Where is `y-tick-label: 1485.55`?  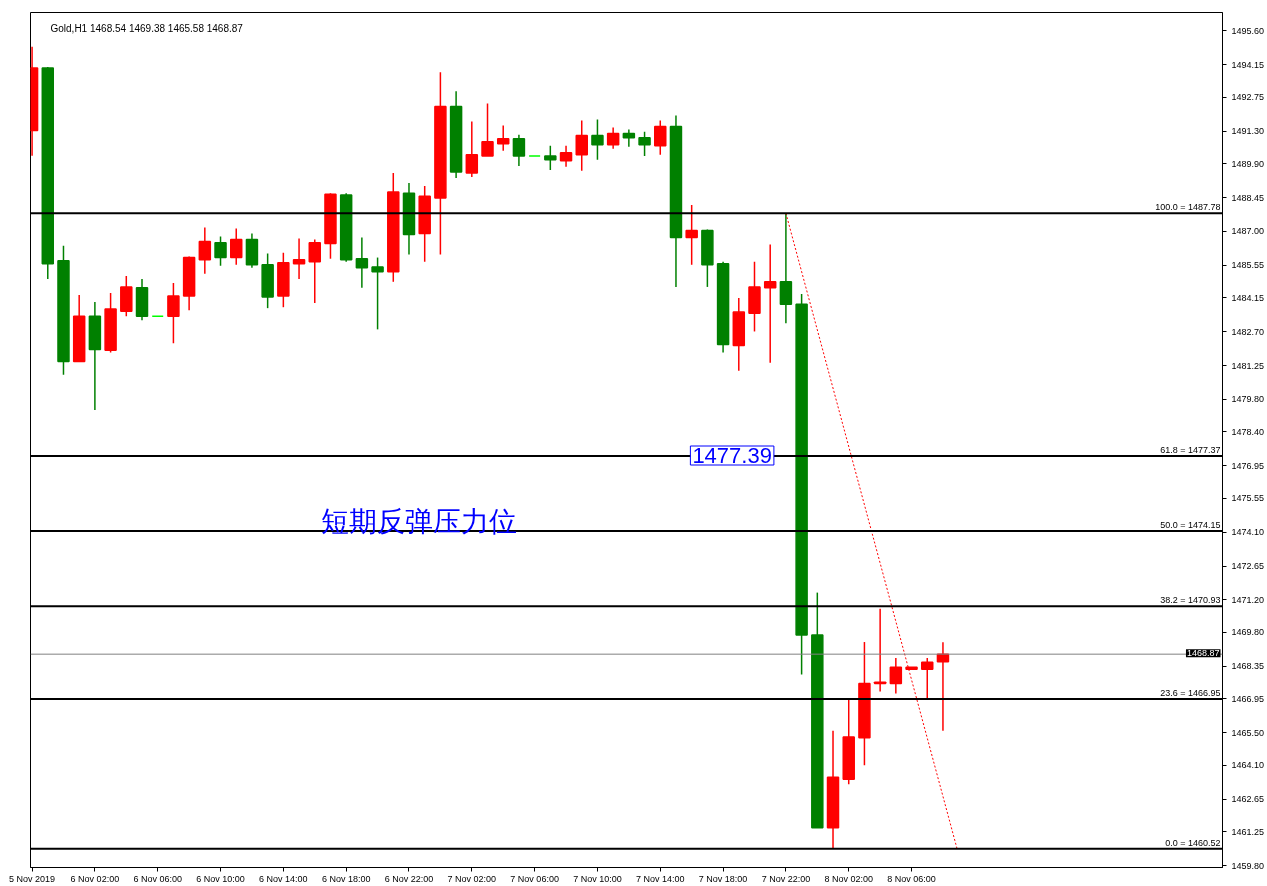
y-tick-label: 1485.55 is located at coordinates (1248, 265).